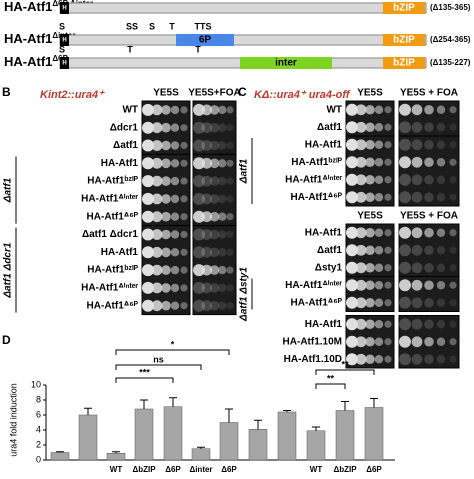 The height and width of the screenshot is (479, 474). Describe the element at coordinates (313, 285) in the screenshot. I see `row-label: HA-Atf1ᐞⁱⁿᵗᵉʳ` at that location.